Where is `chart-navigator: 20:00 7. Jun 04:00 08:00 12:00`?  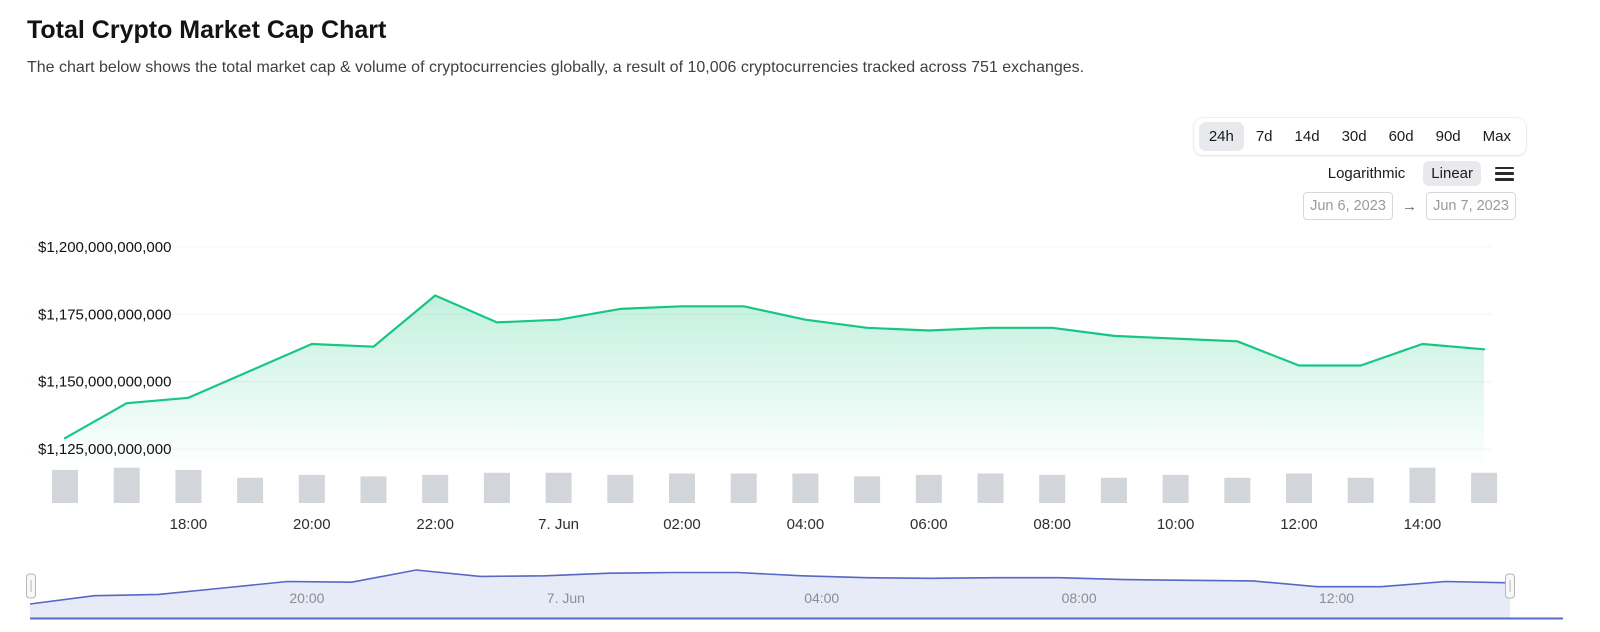 chart-navigator: 20:00 7. Jun 04:00 08:00 12:00 is located at coordinates (800, 591).